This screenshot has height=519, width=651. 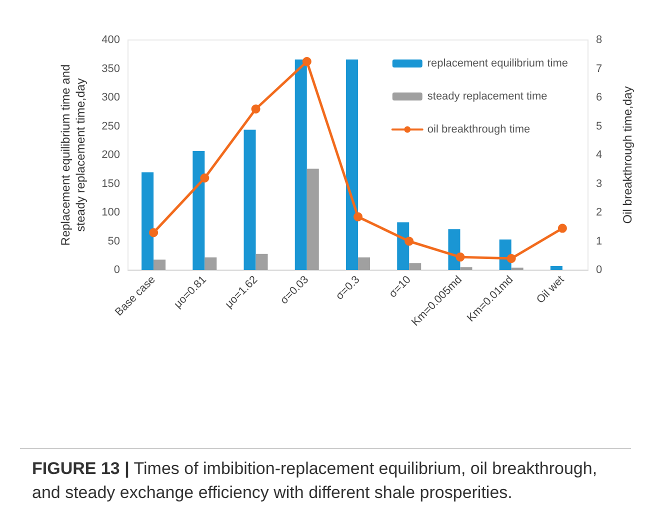 What do you see at coordinates (599, 126) in the screenshot?
I see `y2-tick-label: 5` at bounding box center [599, 126].